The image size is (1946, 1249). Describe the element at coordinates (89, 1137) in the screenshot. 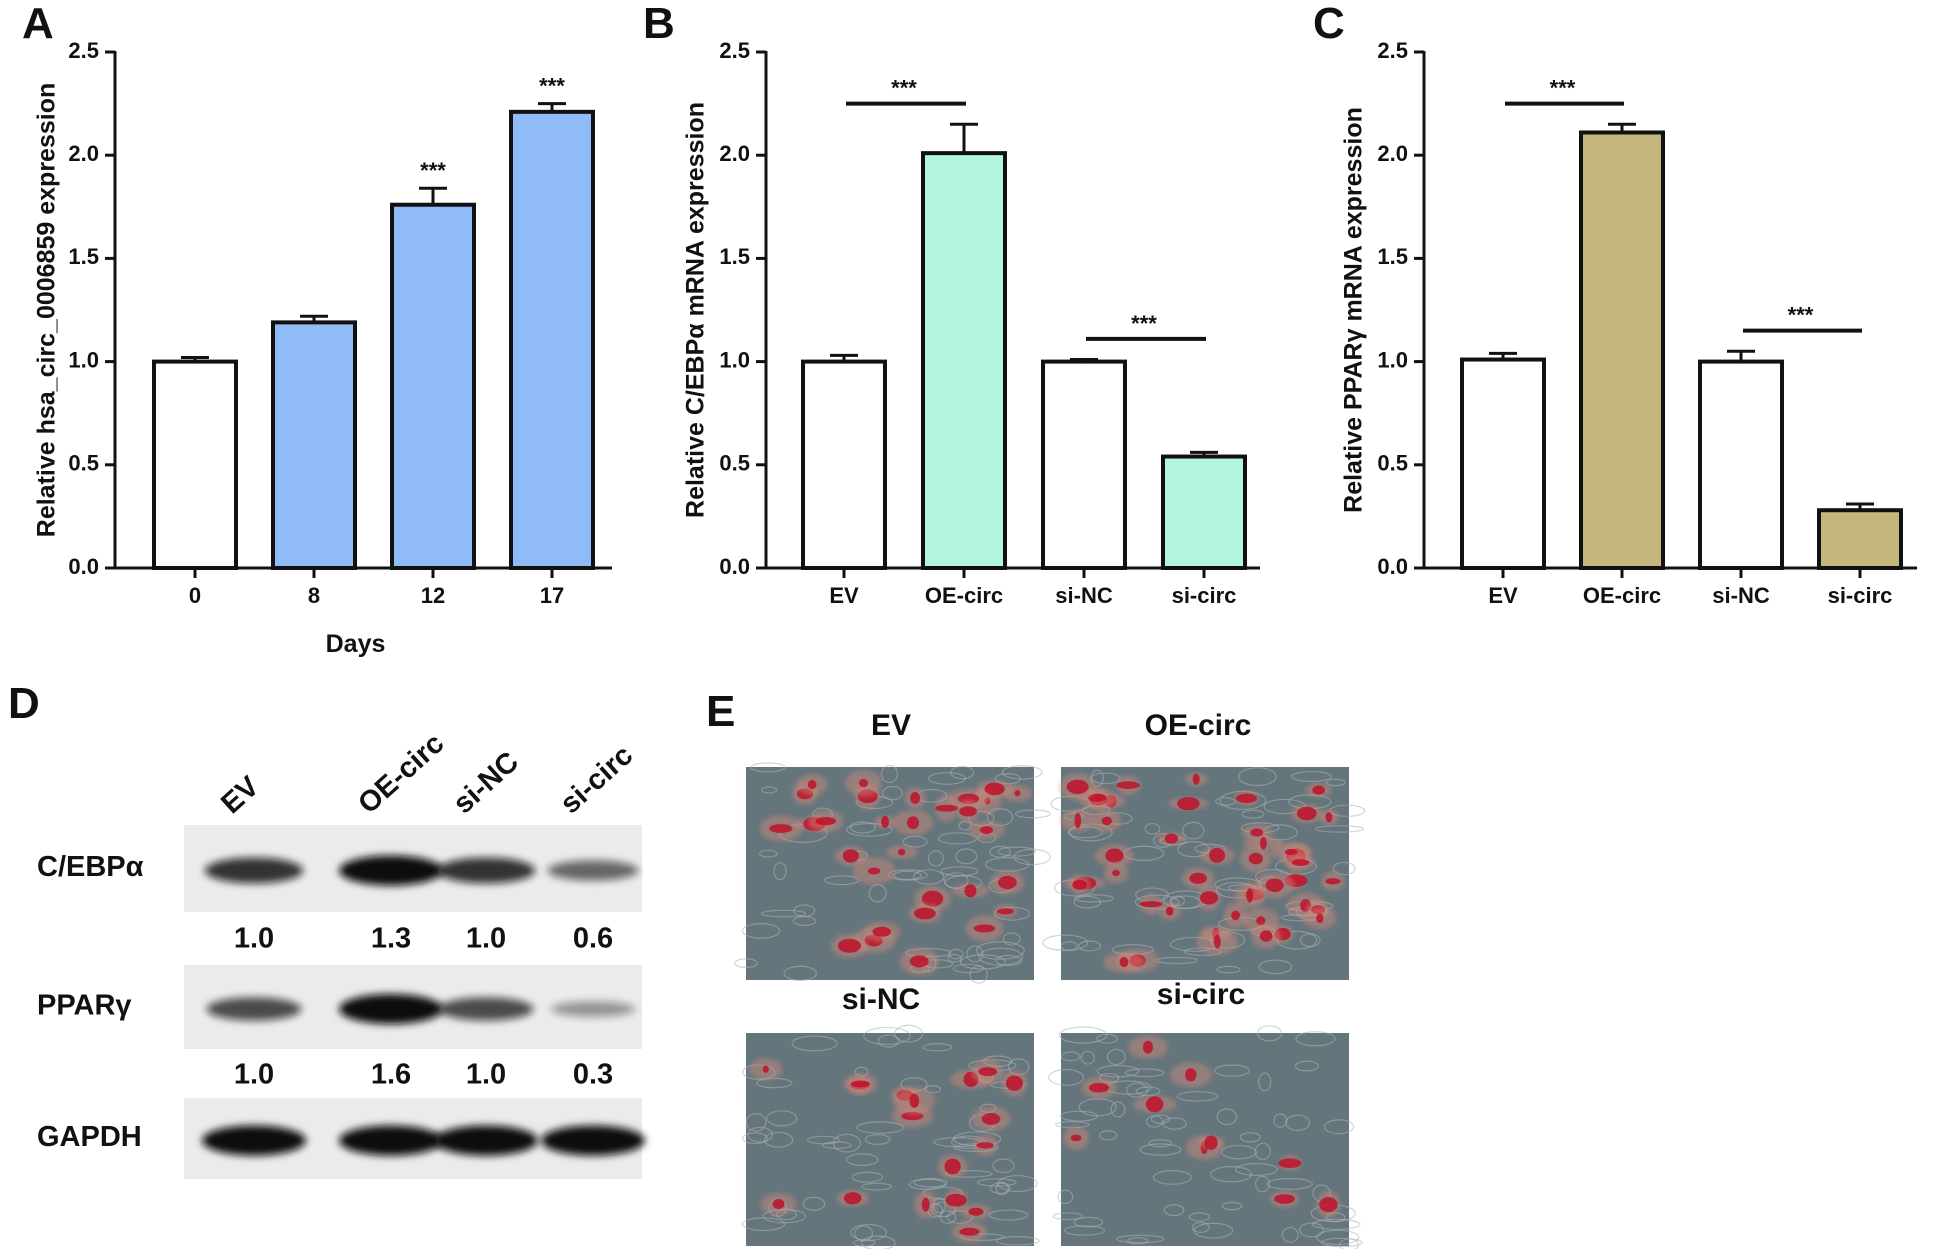

I see `row-label: GAPDH` at that location.